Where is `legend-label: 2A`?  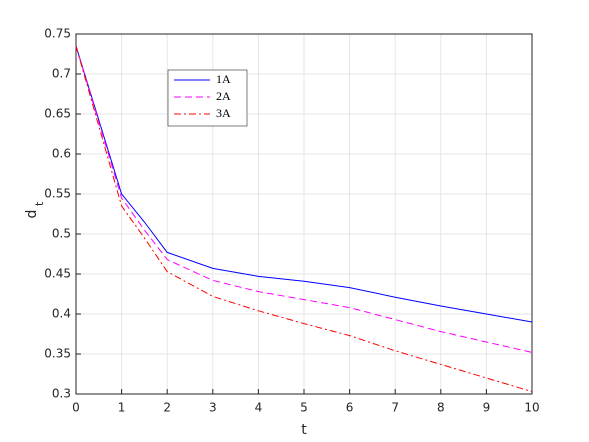 legend-label: 2A is located at coordinates (223, 96).